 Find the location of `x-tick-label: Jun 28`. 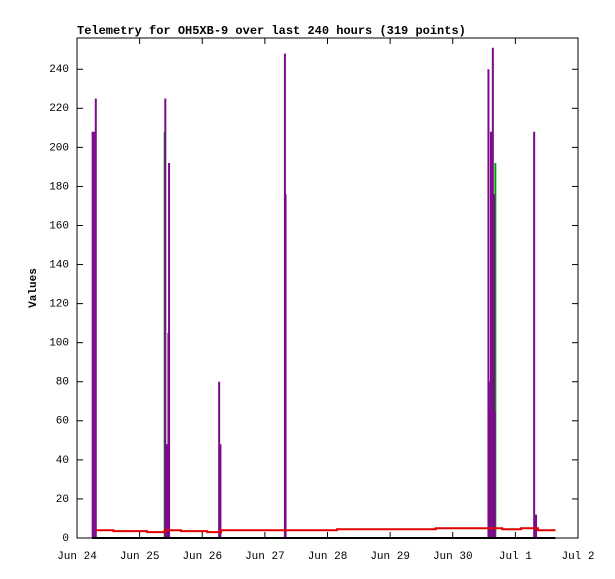

x-tick-label: Jun 28 is located at coordinates (328, 557).